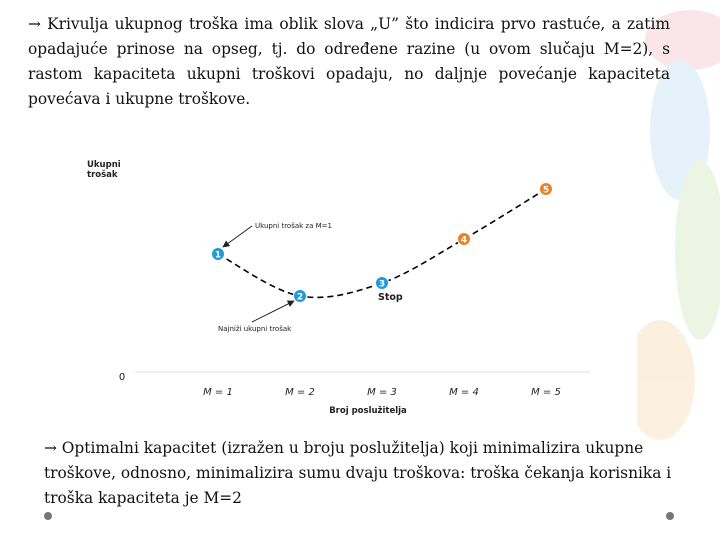  I want to click on annotation: Ukupni trošak za M=1, so click(293, 226).